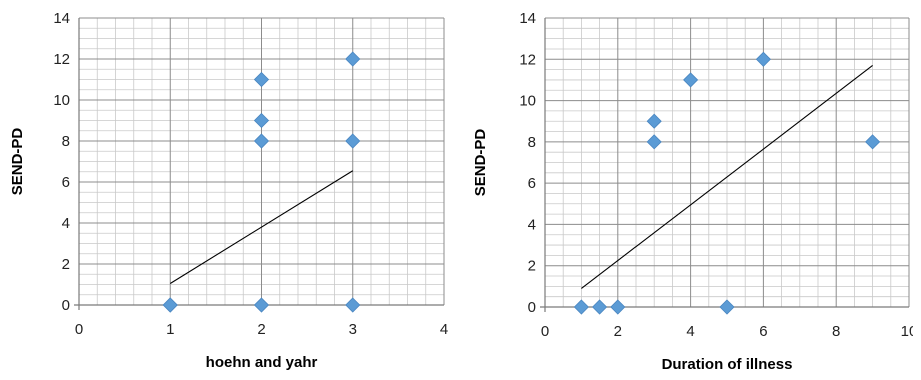  I want to click on c0-y-tick-label: 2, so click(66, 264).